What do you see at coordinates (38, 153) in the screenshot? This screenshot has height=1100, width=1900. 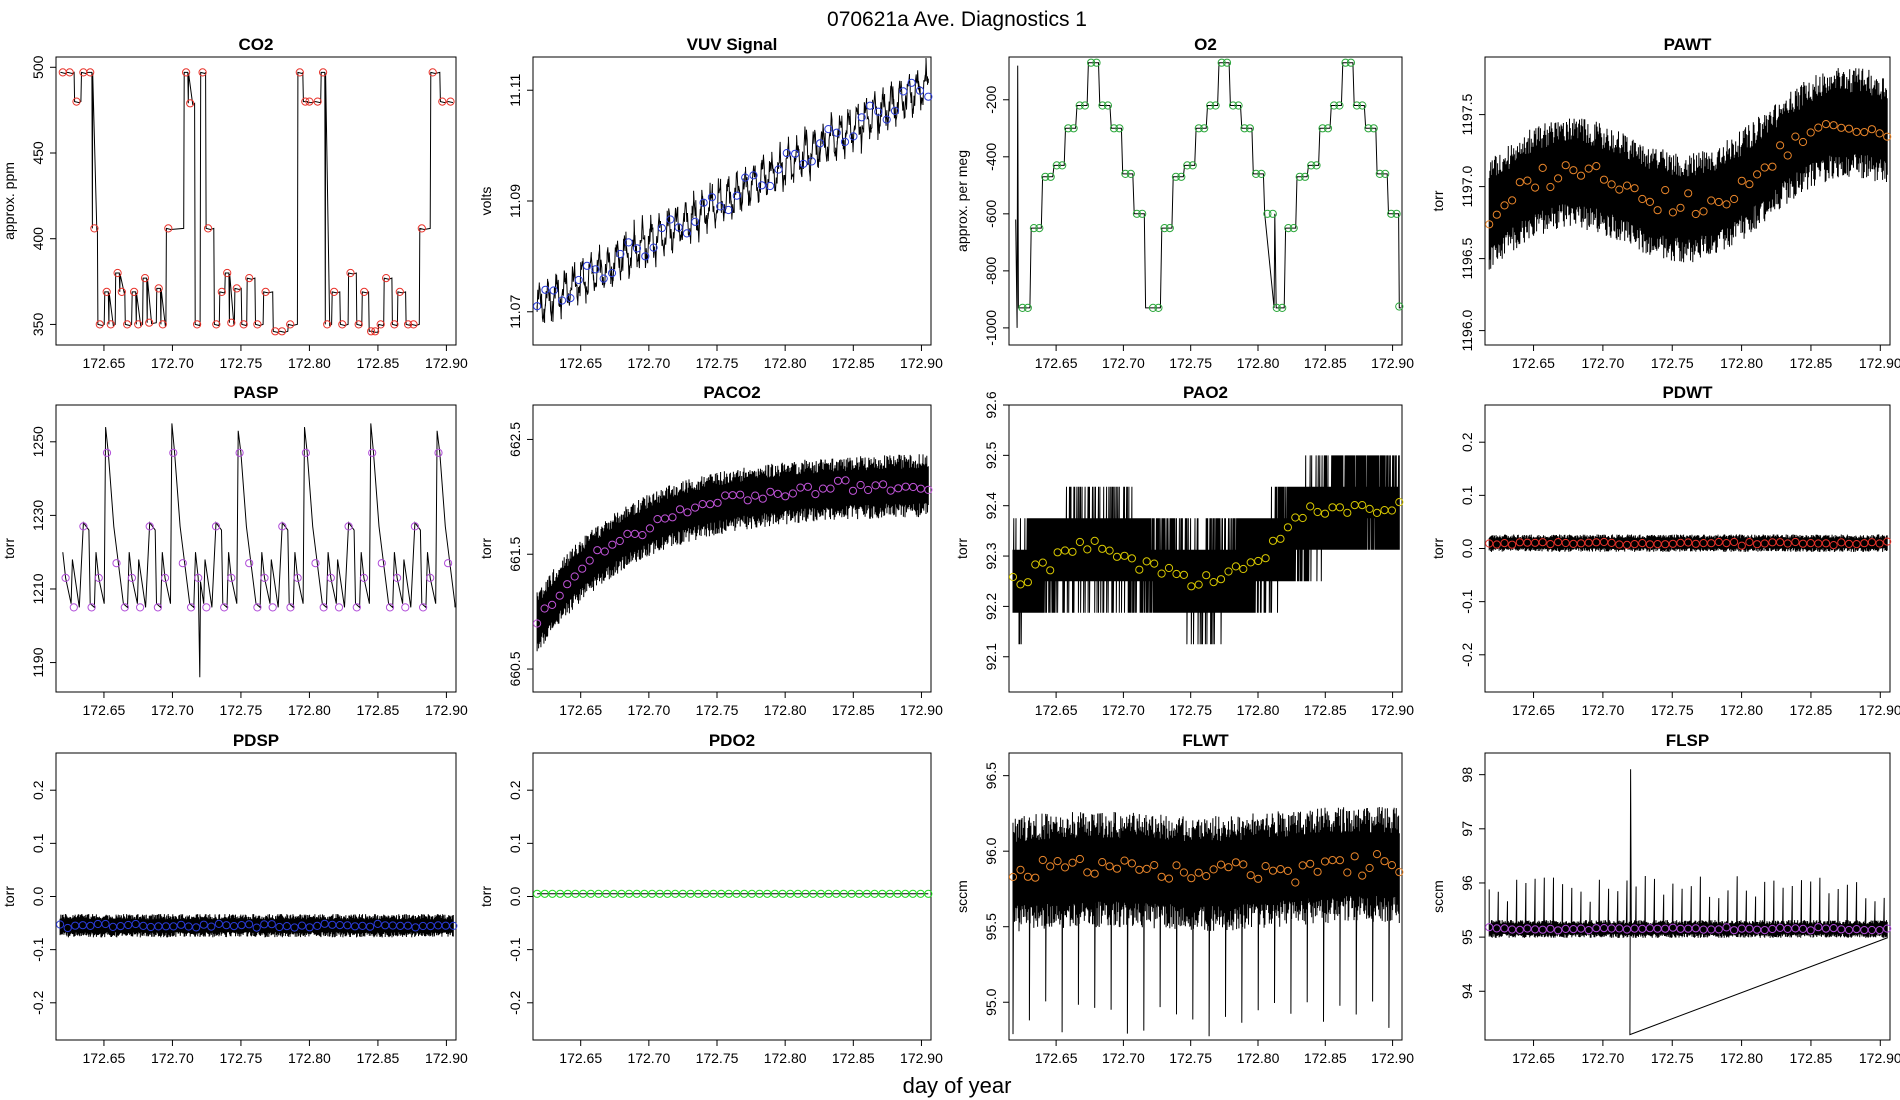 I see `y-tick-label: 450` at bounding box center [38, 153].